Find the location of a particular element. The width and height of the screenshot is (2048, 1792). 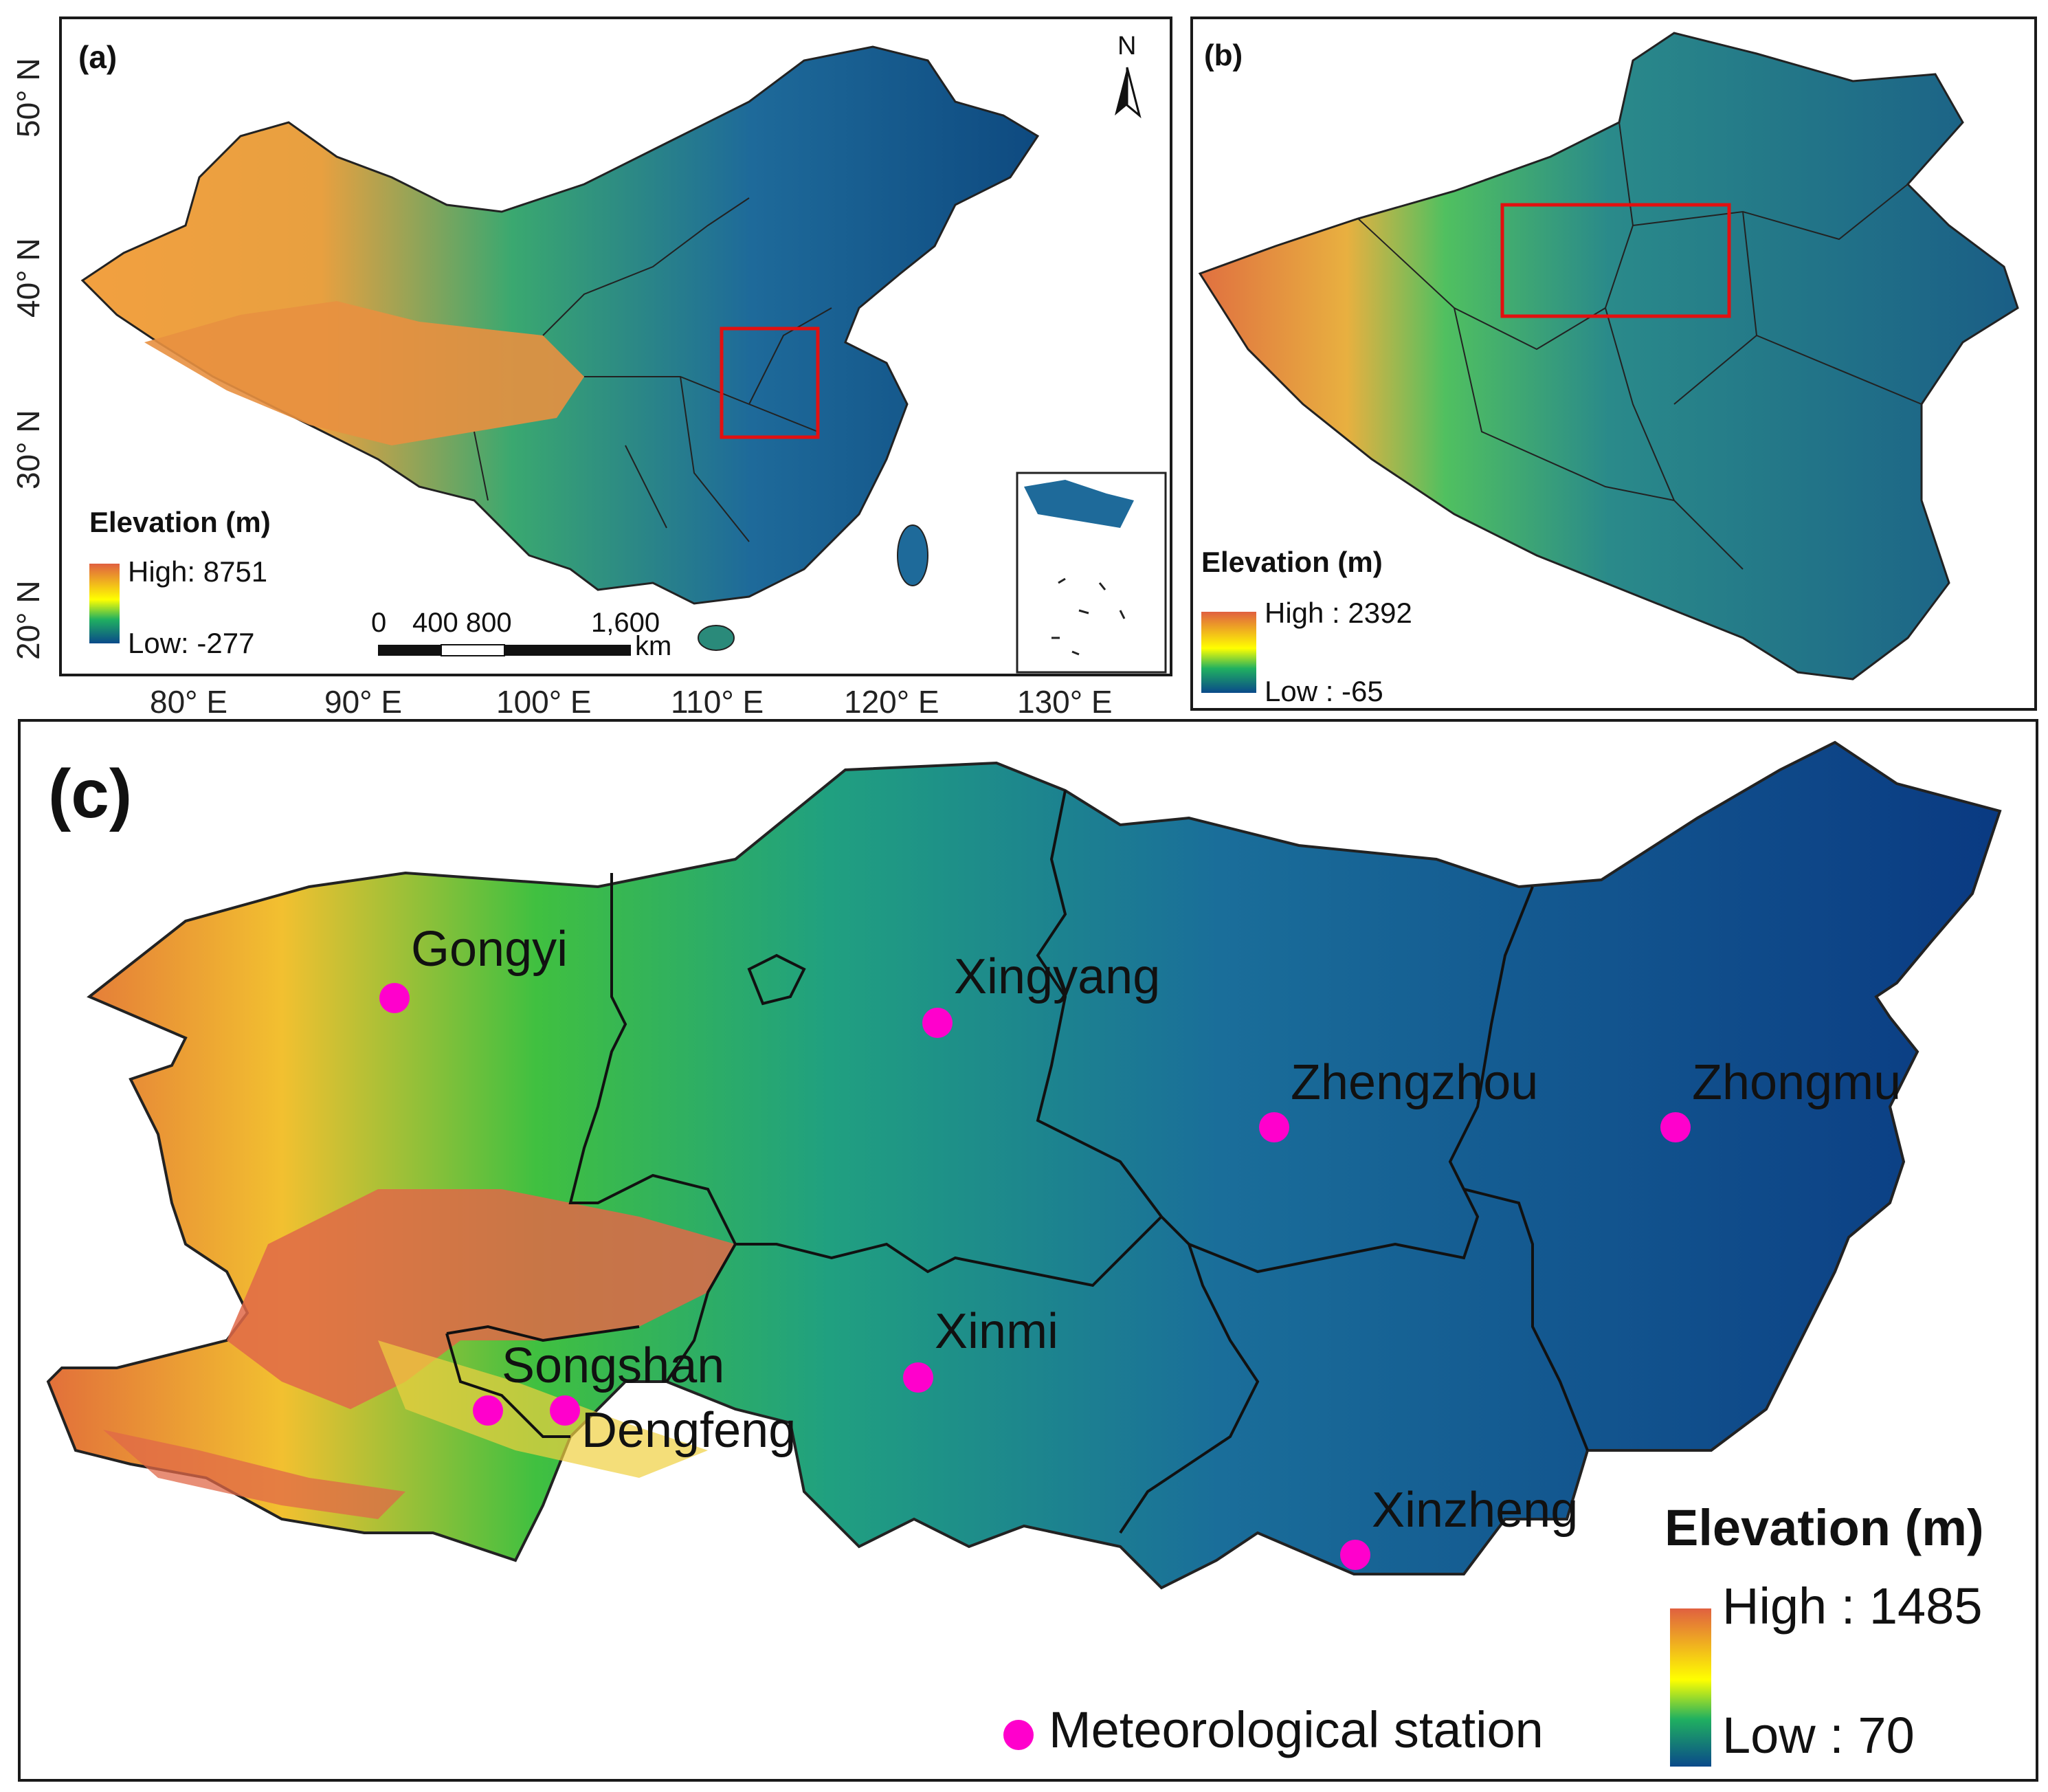

panel-b-label: (b) is located at coordinates (1223, 55).